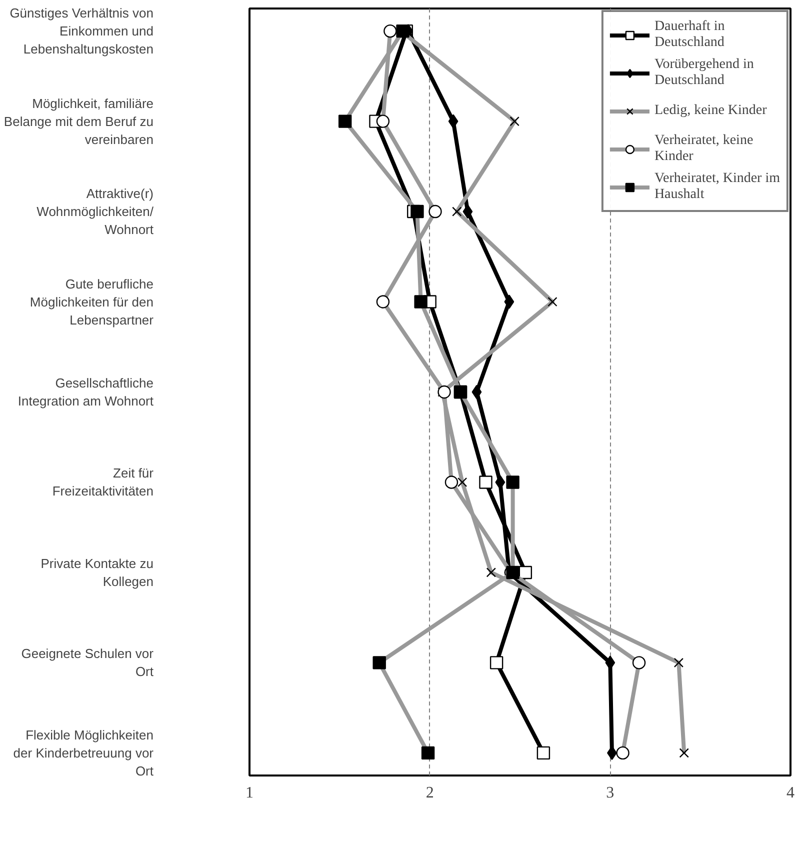 The height and width of the screenshot is (841, 802). I want to click on legend-label: Verheiratet, Kinder im Haushalt, so click(717, 187).